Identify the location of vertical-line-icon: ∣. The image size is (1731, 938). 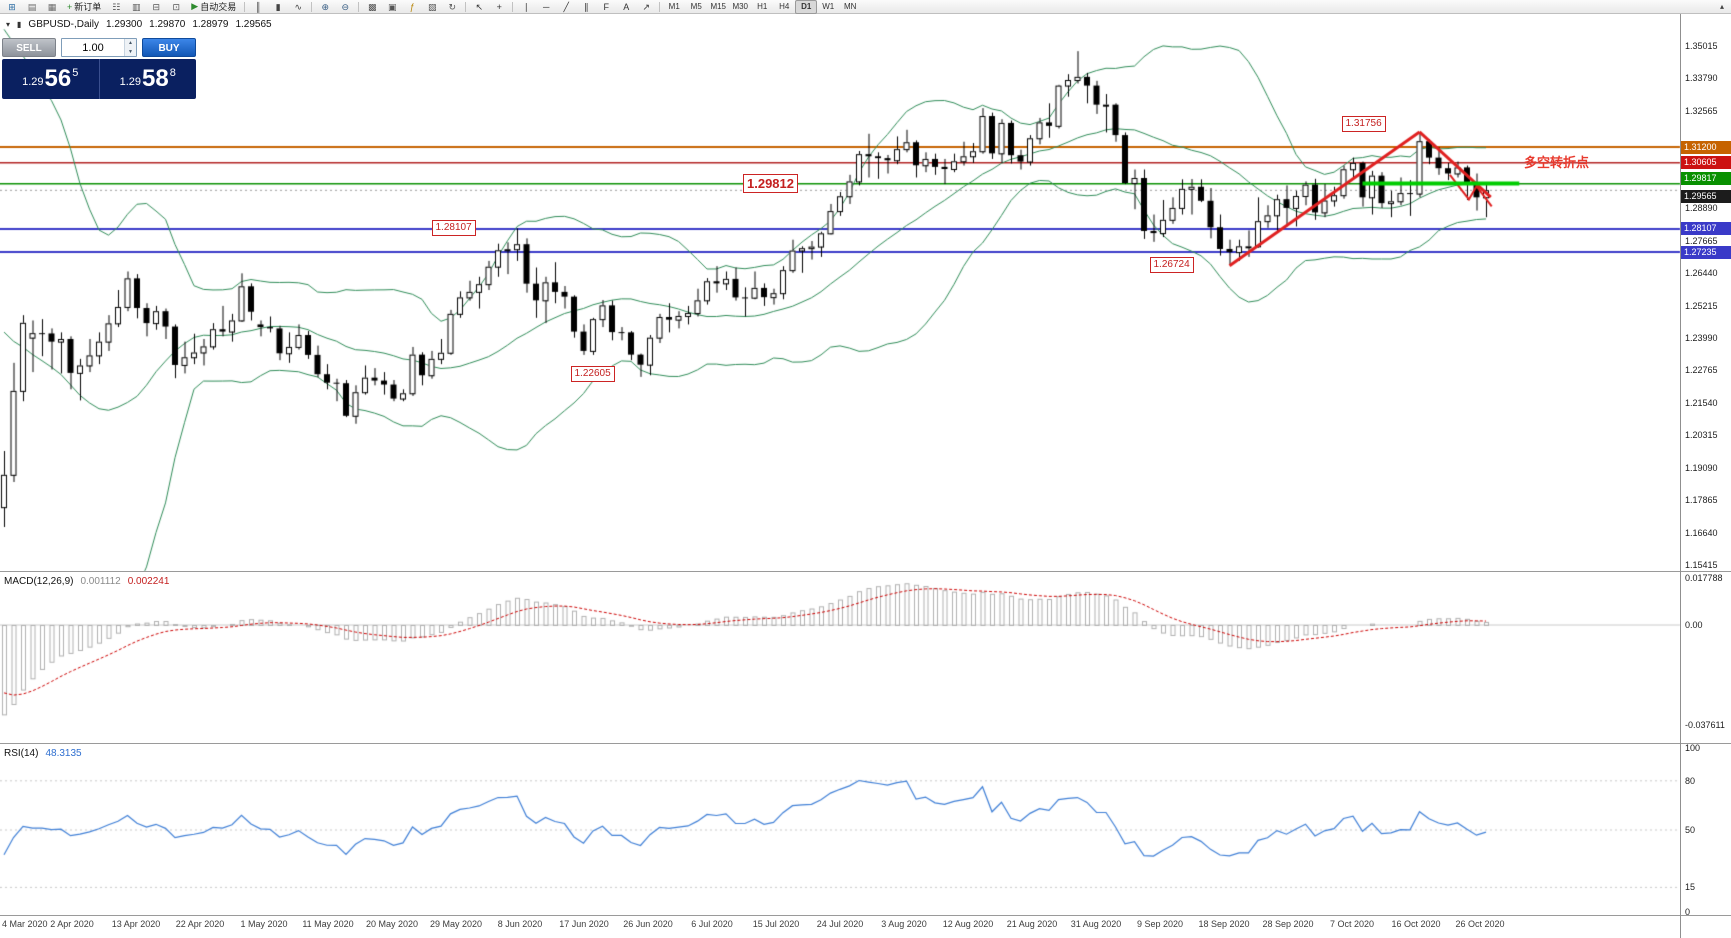
(526, 6).